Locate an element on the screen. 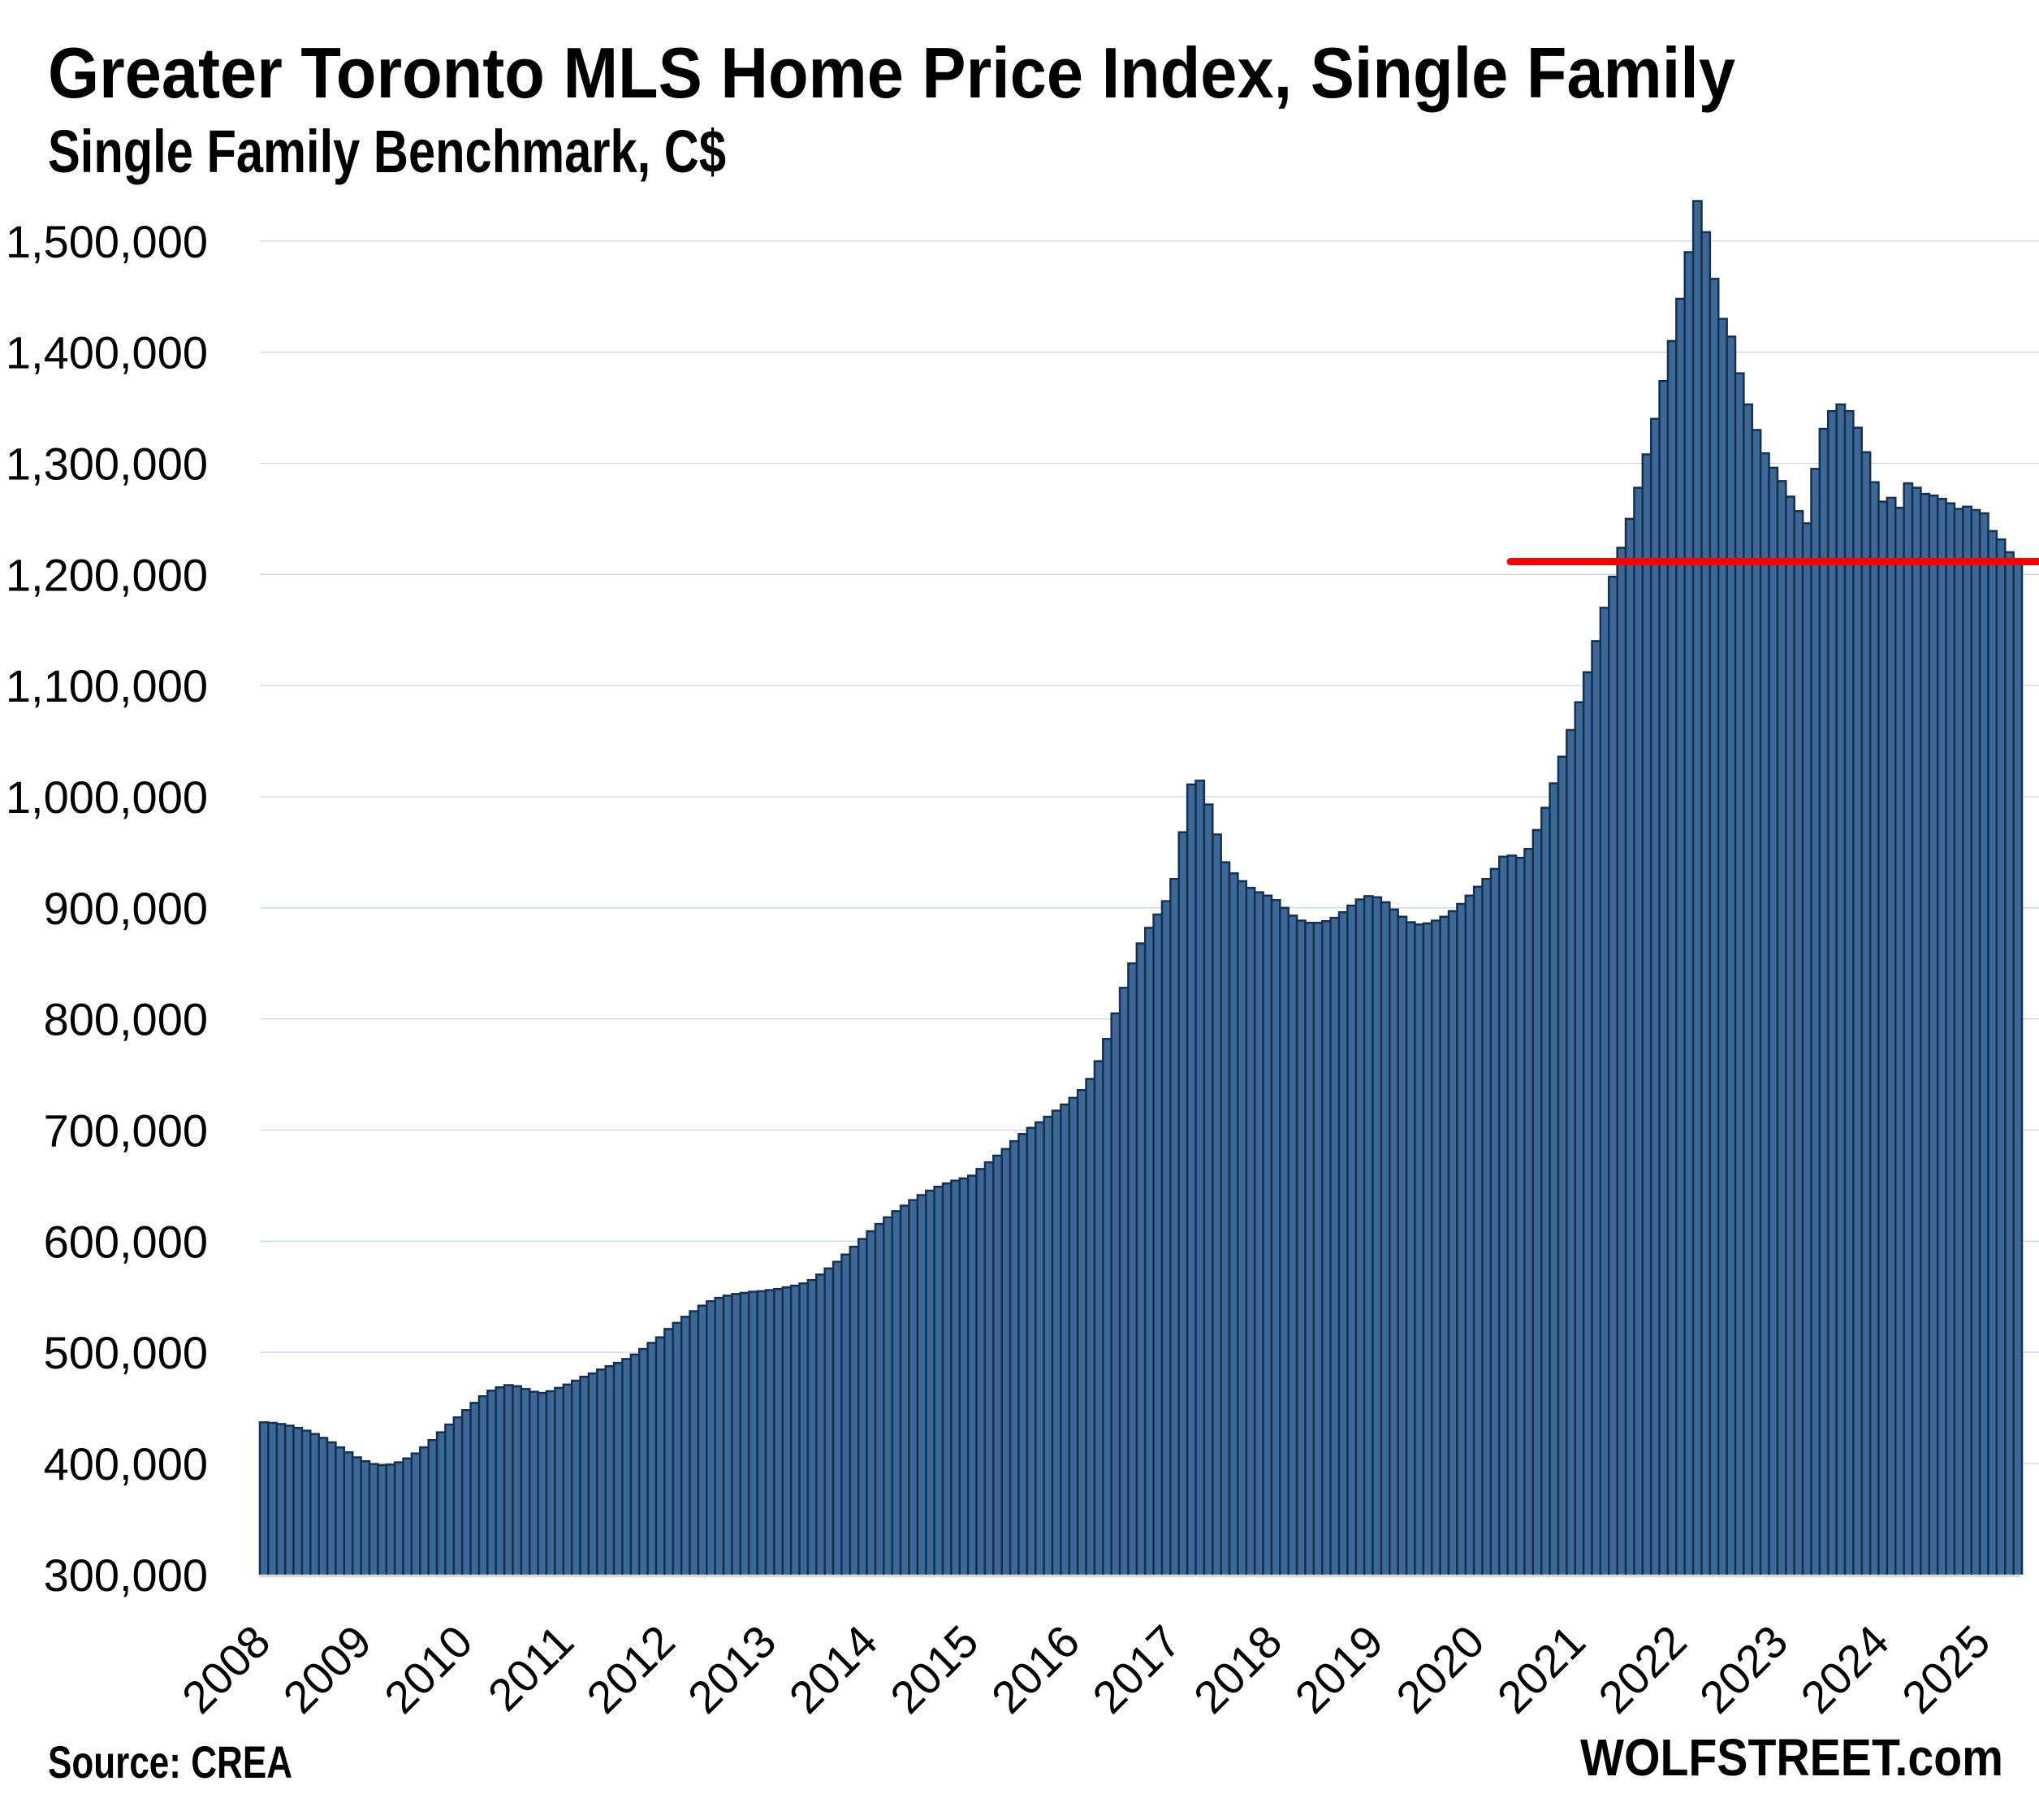 The image size is (2039, 1820). svg-text: WOLFSTREET.com is located at coordinates (1792, 1758).